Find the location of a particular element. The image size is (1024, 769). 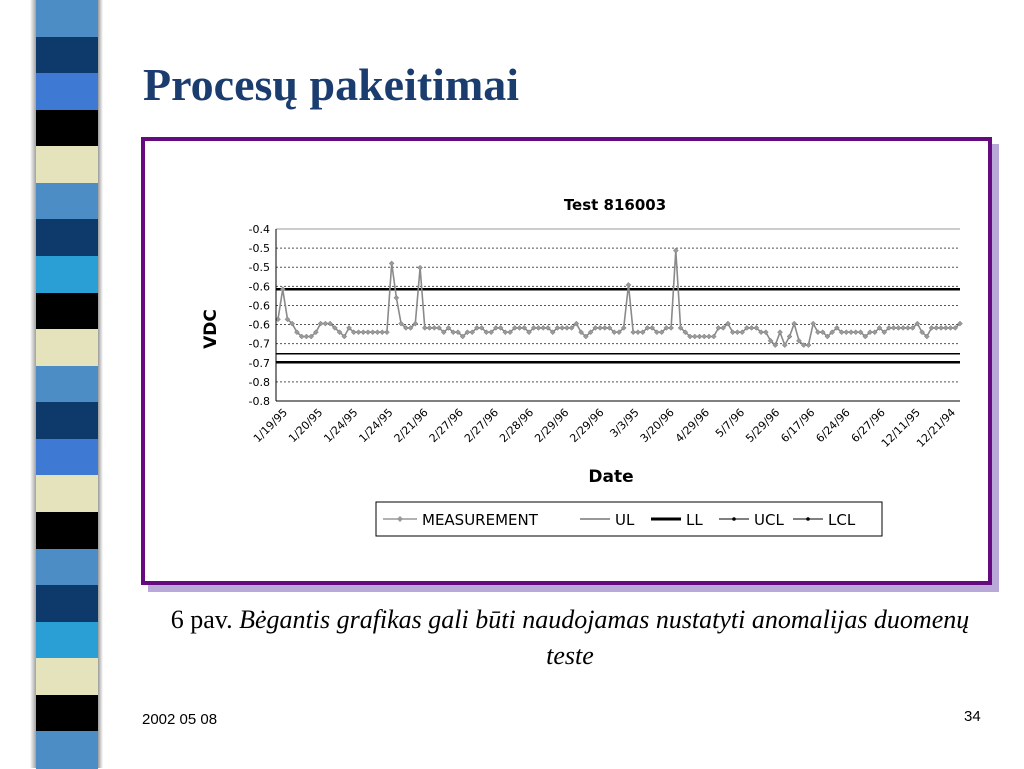

y-tick-label: -0.5 is located at coordinates (259, 267).